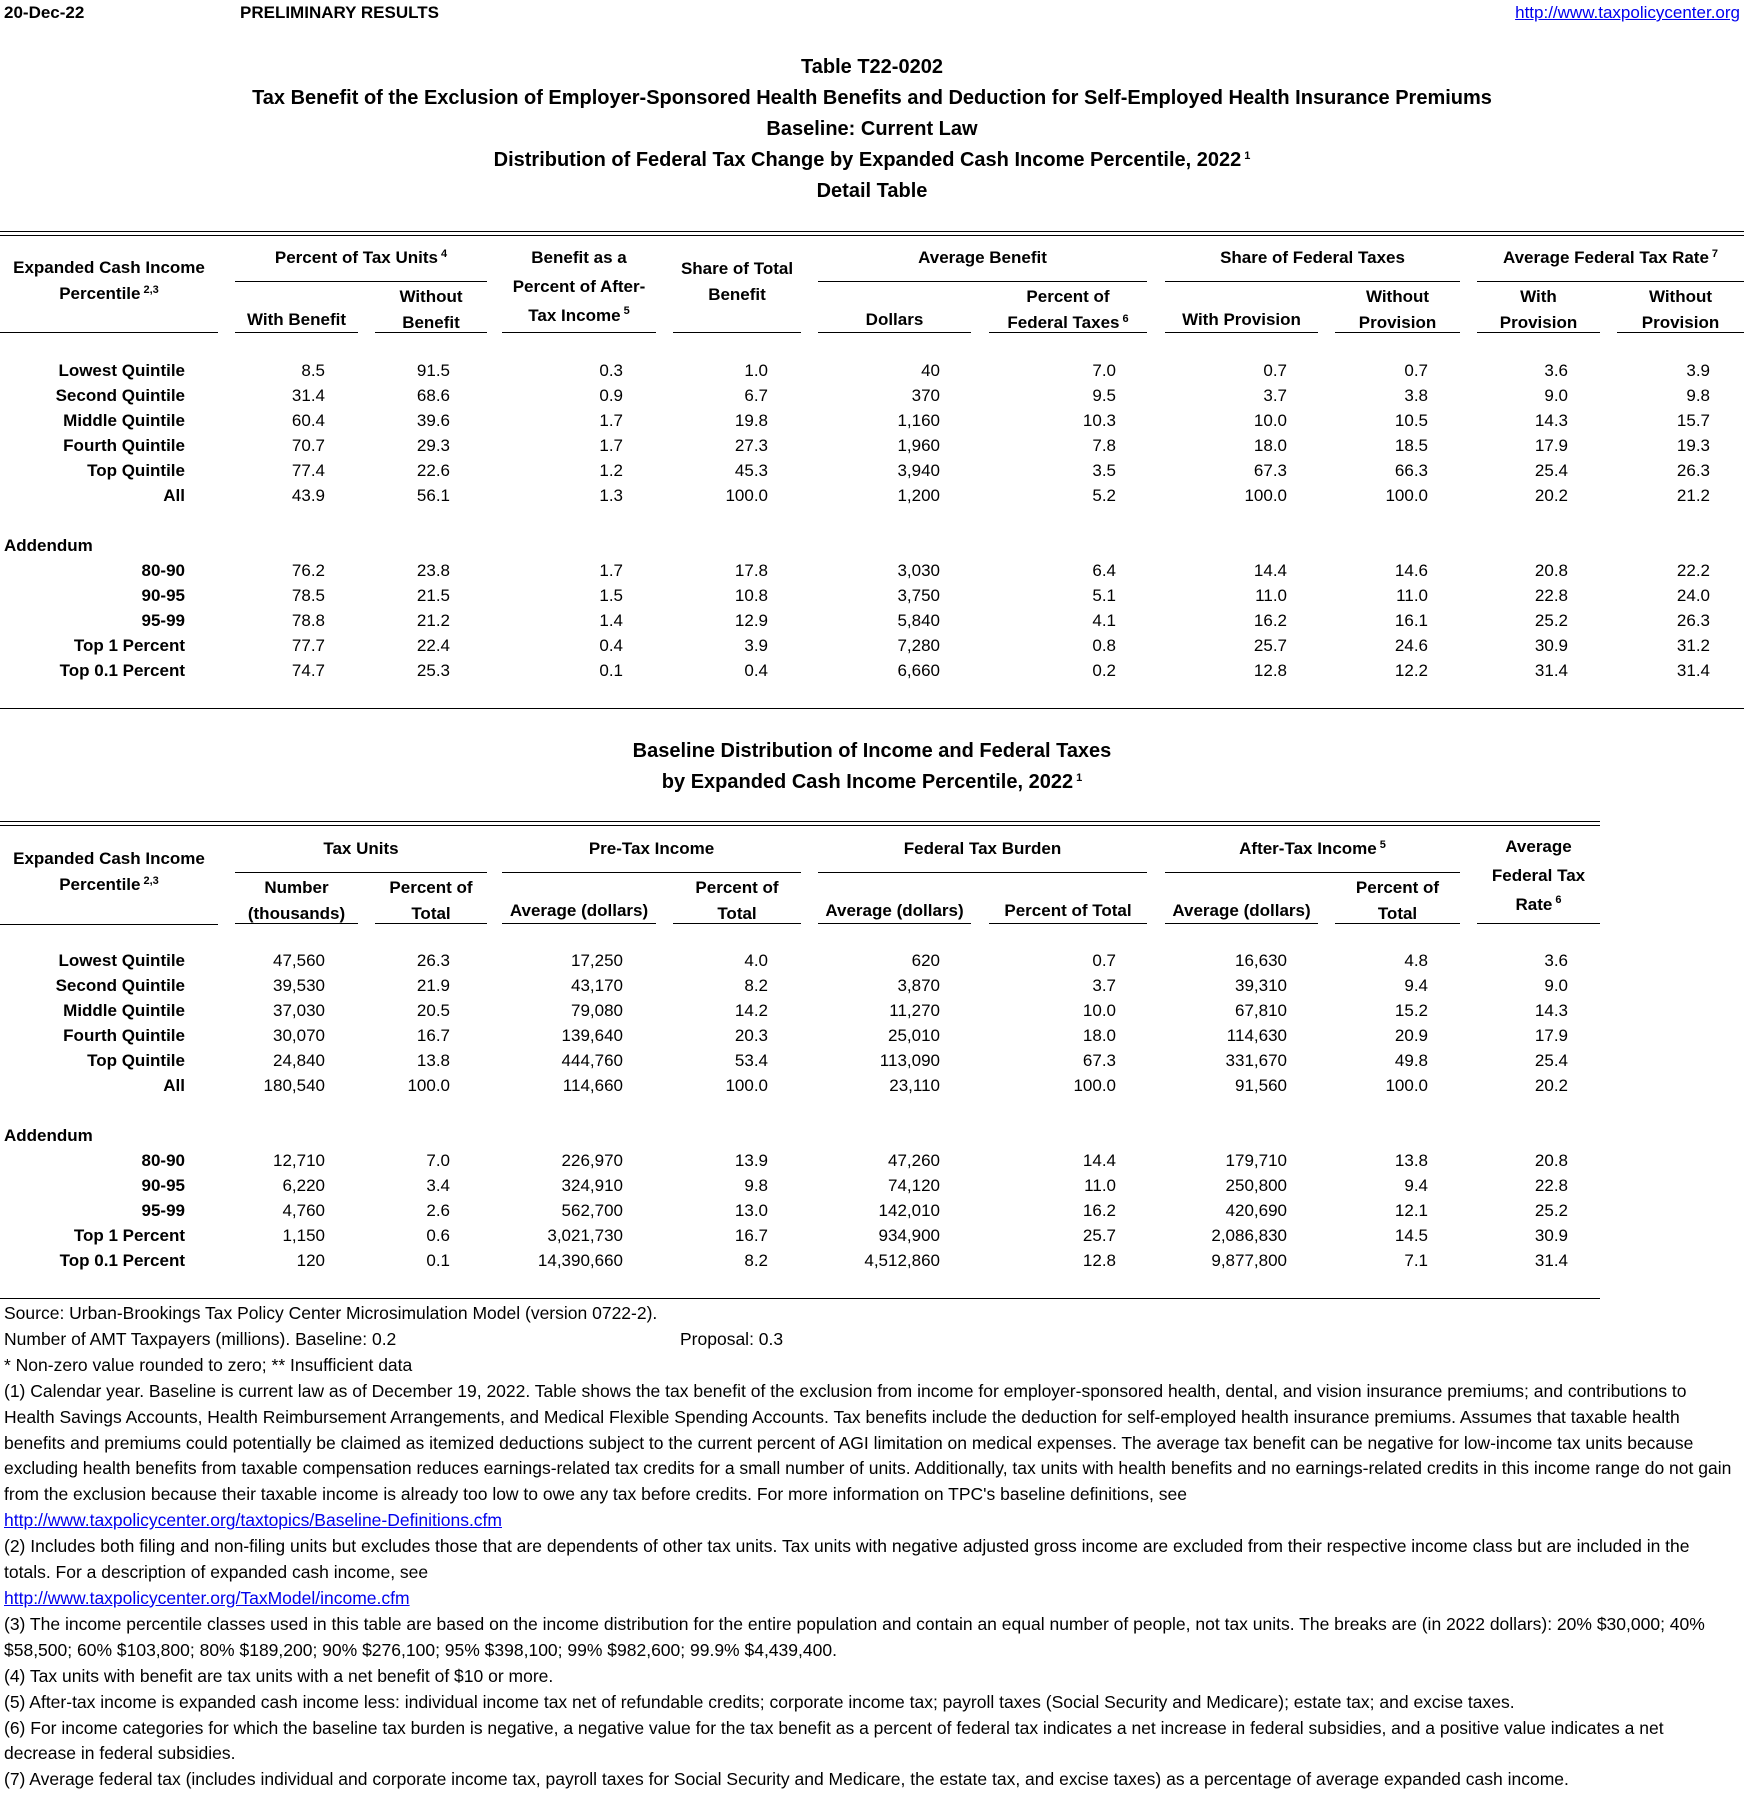 The height and width of the screenshot is (1819, 1744). I want to click on table-cell: 21.2, so click(433, 620).